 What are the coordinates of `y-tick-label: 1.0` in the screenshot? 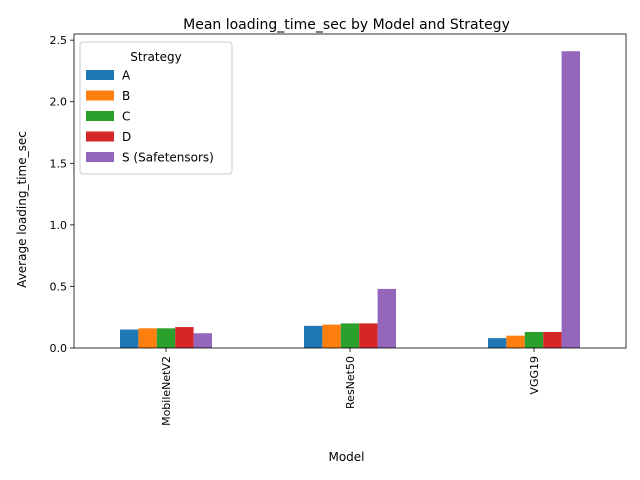 It's located at (59, 225).